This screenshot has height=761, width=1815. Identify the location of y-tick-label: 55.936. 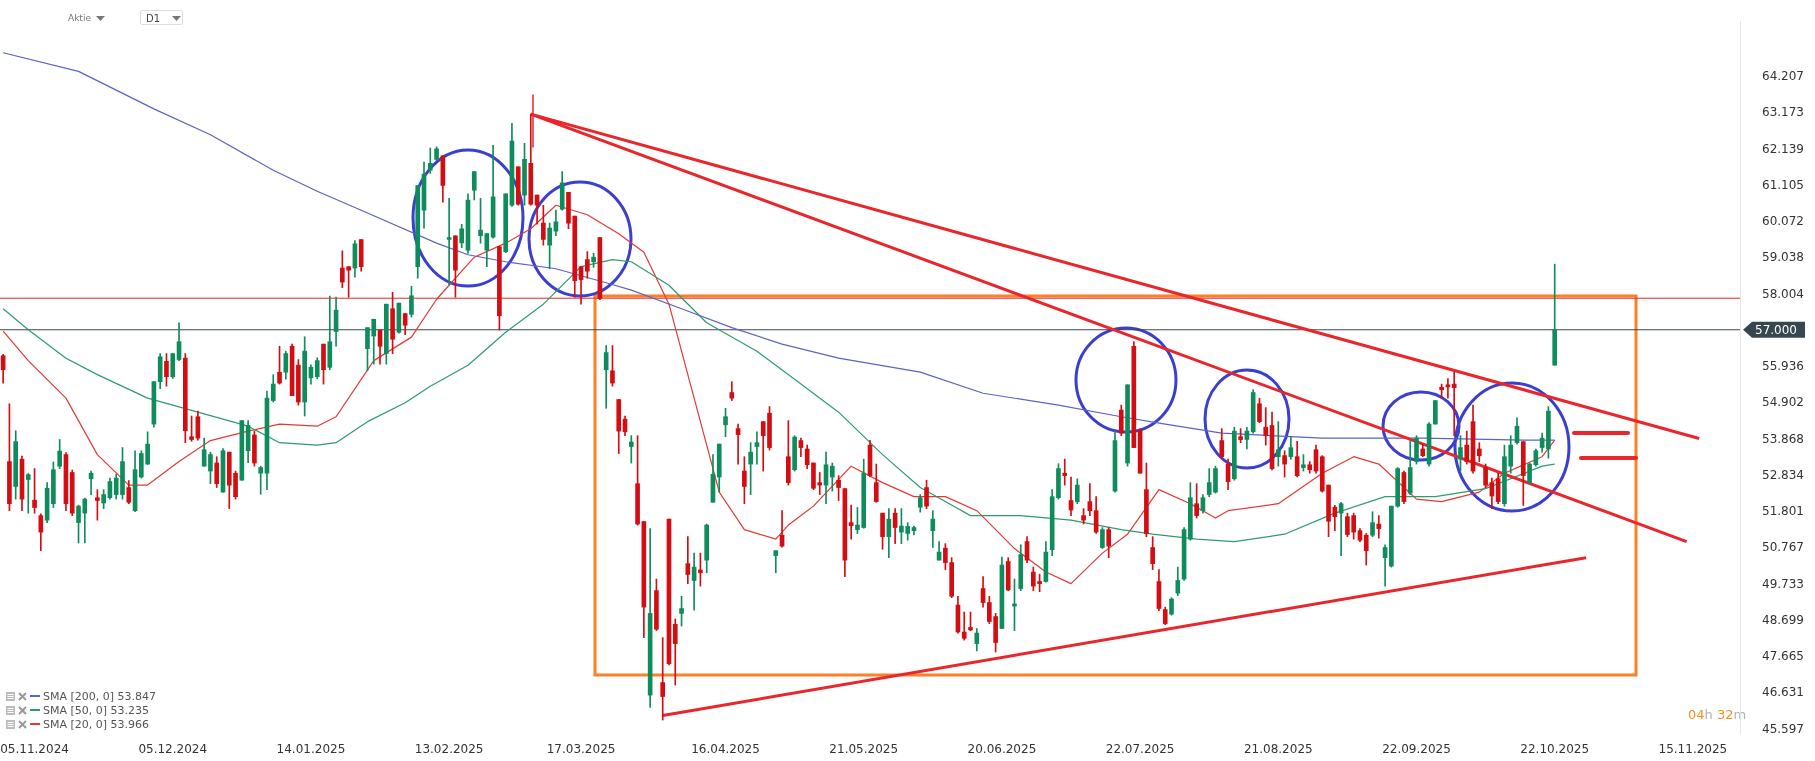
(1783, 366).